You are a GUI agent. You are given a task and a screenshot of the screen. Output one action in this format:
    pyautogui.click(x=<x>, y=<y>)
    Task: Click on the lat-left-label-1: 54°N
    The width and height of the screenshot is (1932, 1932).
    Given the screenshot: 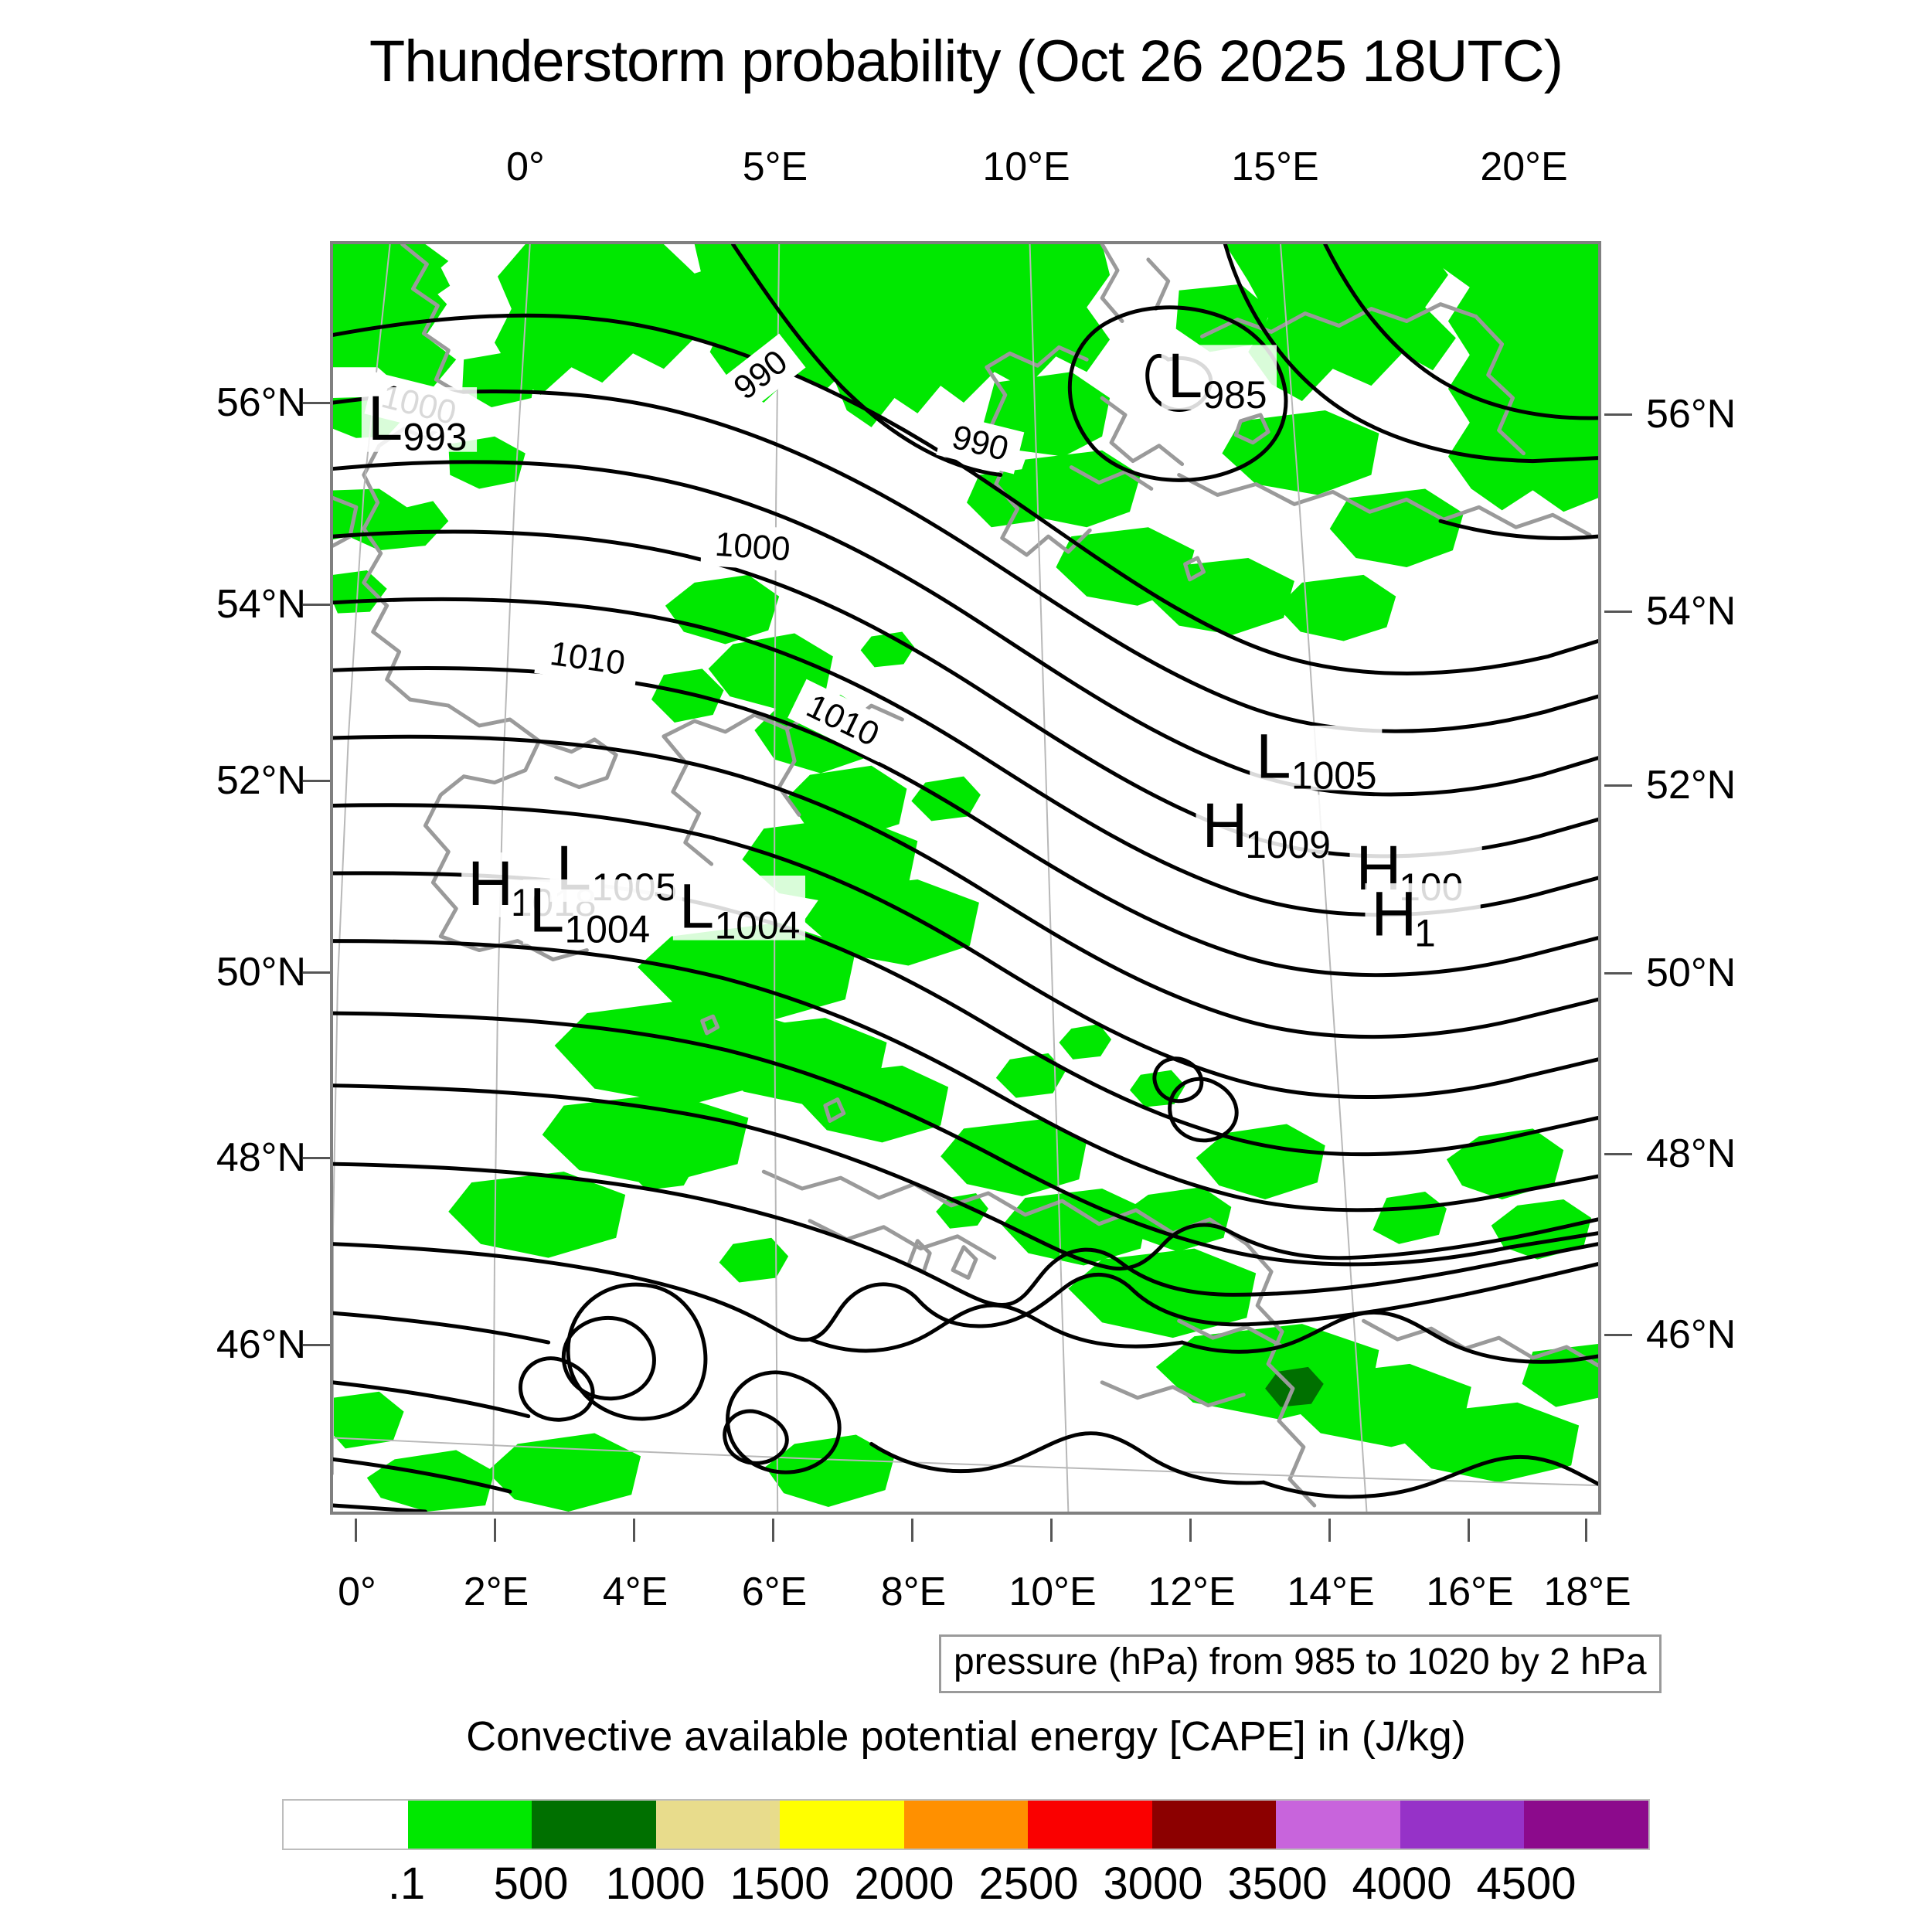 What is the action you would take?
    pyautogui.click(x=261, y=604)
    